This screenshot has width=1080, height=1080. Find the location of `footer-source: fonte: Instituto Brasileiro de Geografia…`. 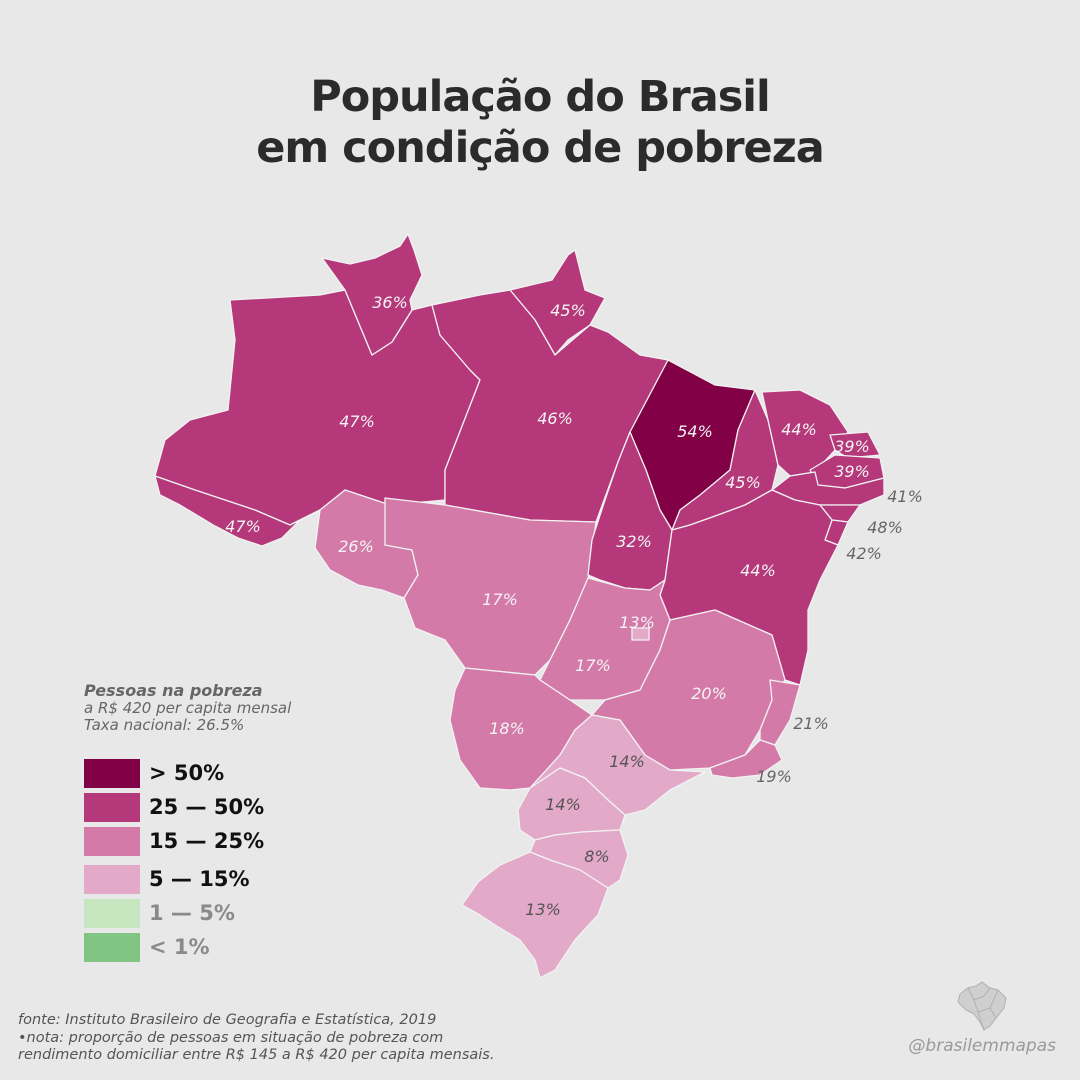

footer-source: fonte: Instituto Brasileiro de Geografia… is located at coordinates (227, 1020).